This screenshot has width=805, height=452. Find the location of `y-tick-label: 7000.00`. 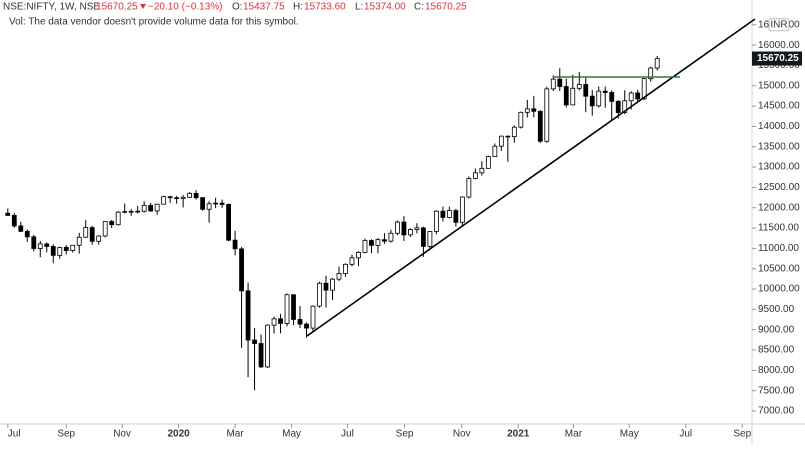

y-tick-label: 7000.00 is located at coordinates (776, 411).